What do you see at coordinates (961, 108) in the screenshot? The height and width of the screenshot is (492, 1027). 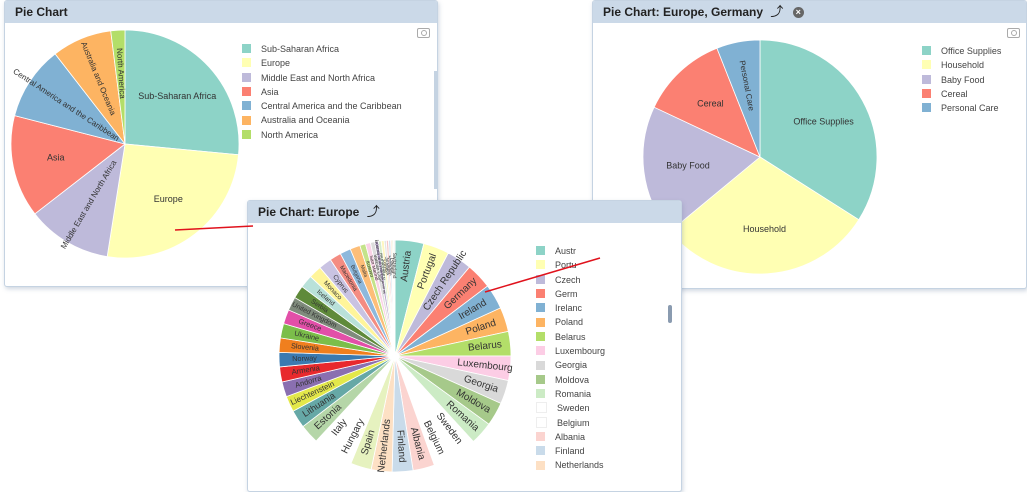 I see `legend-item-personal-care: Personal Care` at bounding box center [961, 108].